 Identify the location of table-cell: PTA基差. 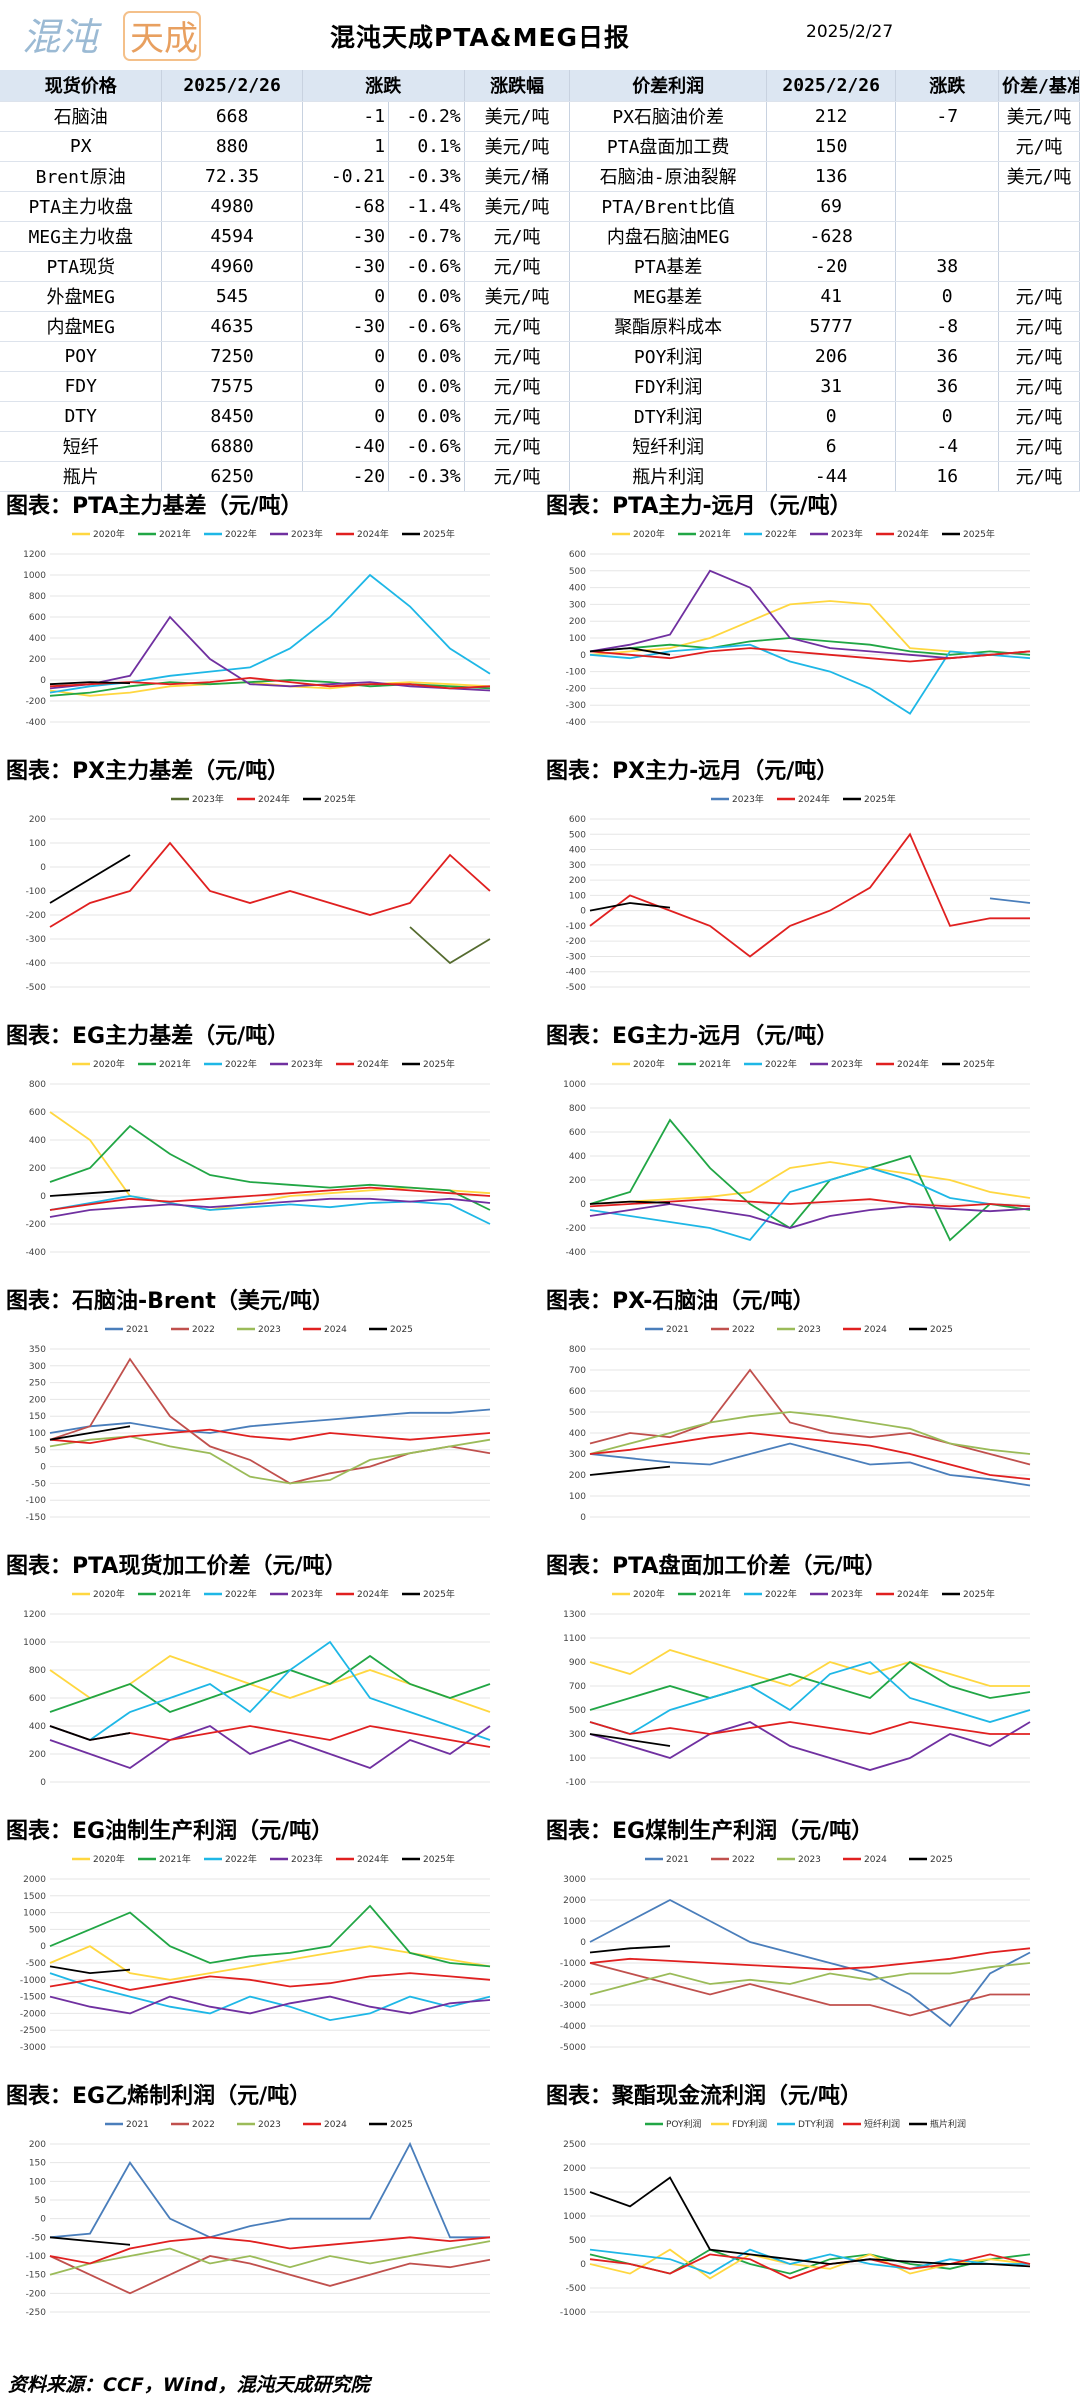
(668, 266).